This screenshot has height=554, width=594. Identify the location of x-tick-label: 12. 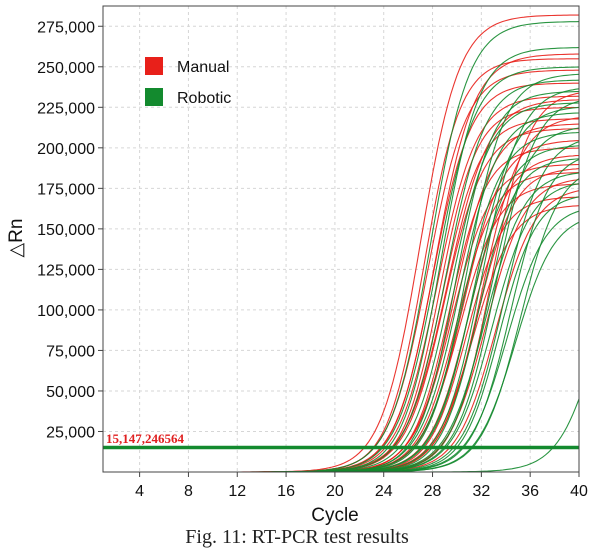
(237, 491).